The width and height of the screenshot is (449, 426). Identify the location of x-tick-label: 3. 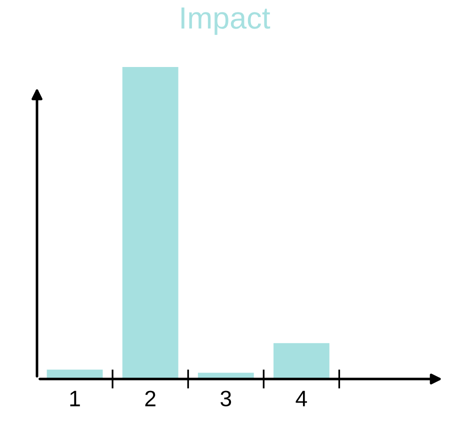
(226, 398).